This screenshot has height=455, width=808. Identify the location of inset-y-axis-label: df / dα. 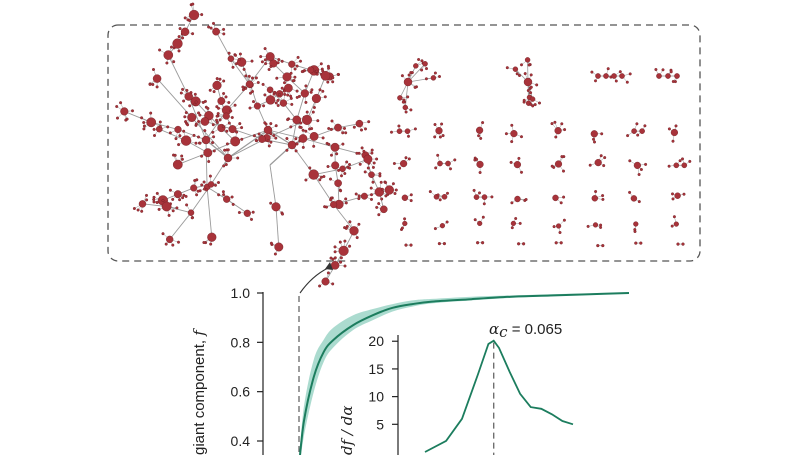
(347, 430).